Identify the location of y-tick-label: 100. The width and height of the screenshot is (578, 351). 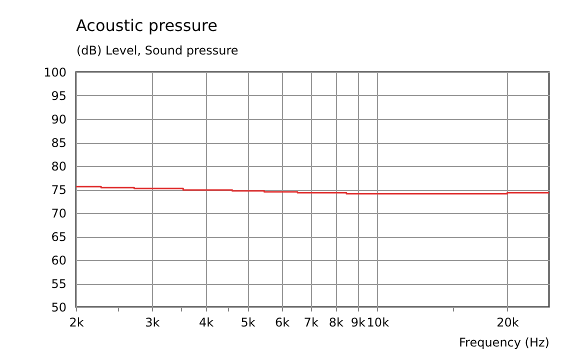
(55, 73).